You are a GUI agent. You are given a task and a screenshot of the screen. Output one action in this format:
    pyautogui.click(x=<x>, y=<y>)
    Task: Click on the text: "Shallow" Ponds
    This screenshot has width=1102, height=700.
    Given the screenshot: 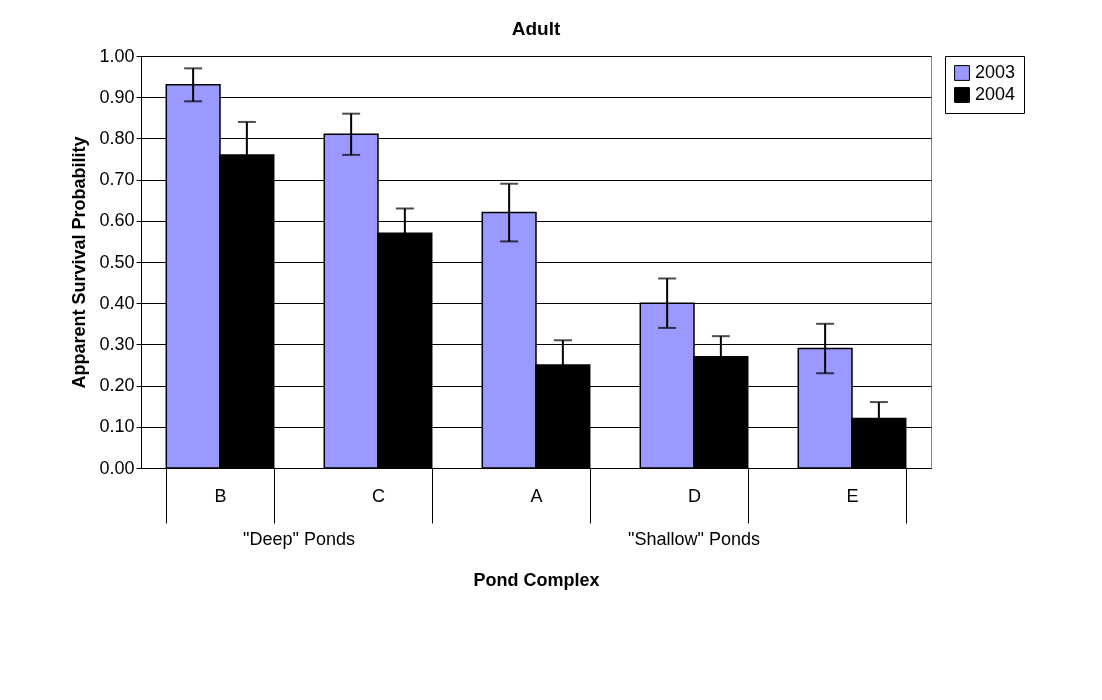 What is the action you would take?
    pyautogui.click(x=694, y=539)
    